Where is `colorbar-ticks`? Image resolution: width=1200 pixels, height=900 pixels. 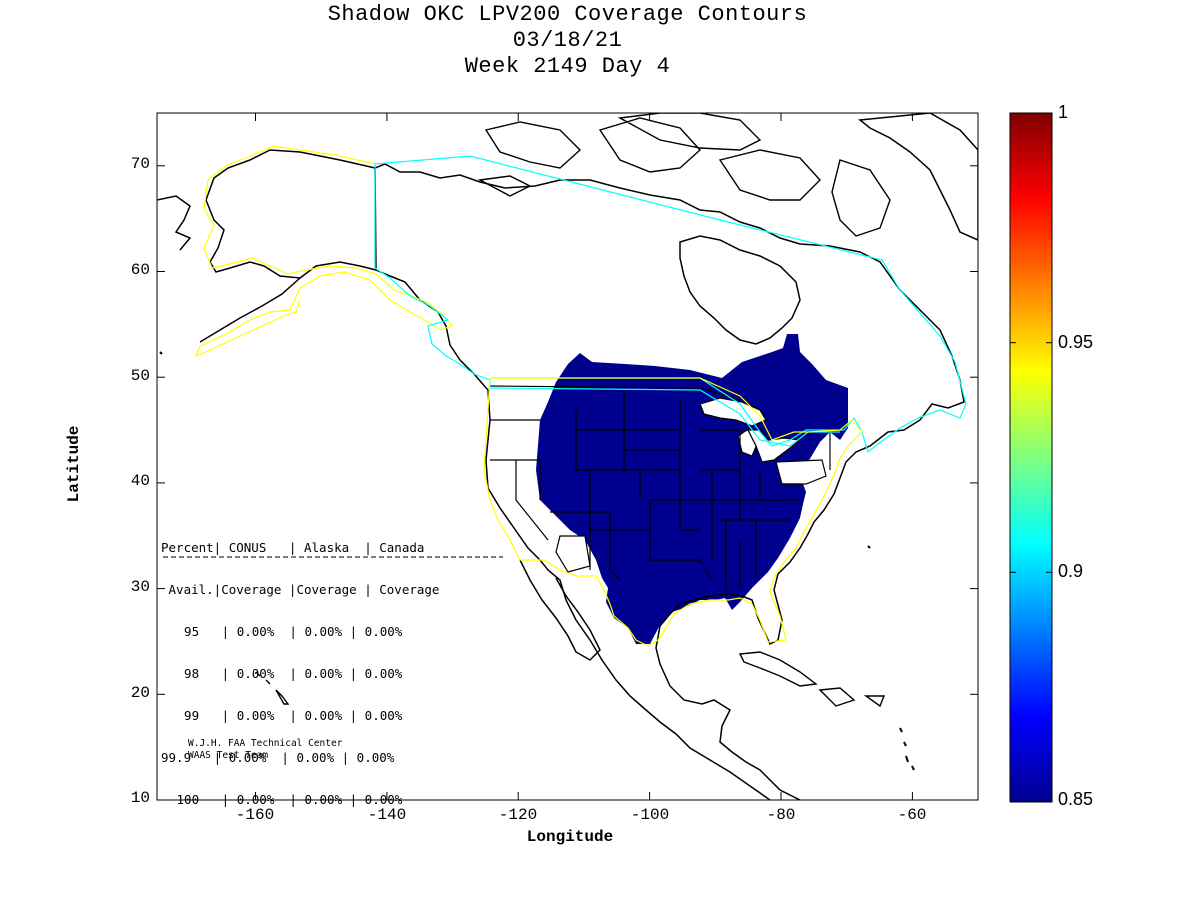
colorbar-ticks is located at coordinates (1031, 457).